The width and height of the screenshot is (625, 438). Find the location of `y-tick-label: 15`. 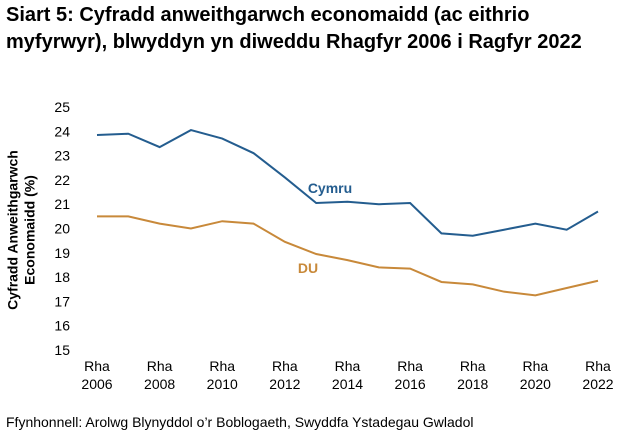

y-tick-label: 15 is located at coordinates (62, 350).